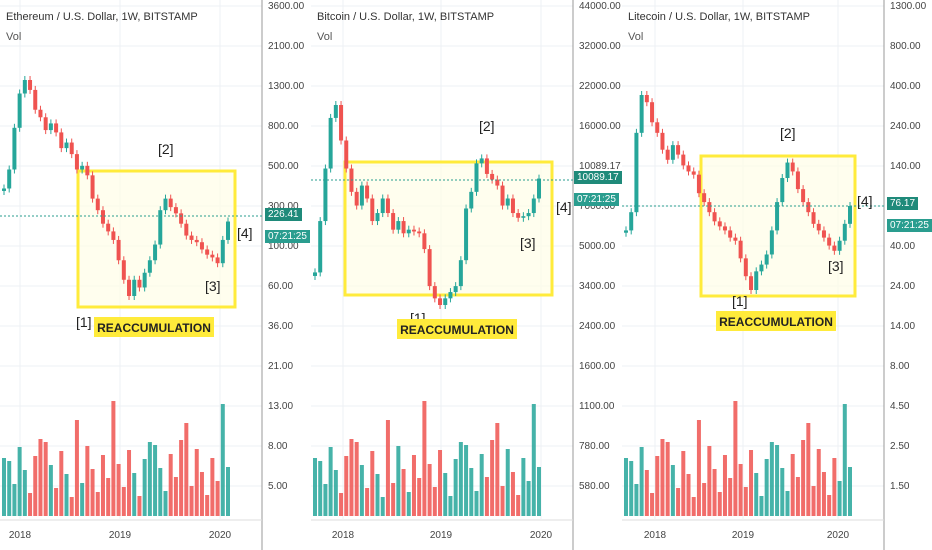  I want to click on annotation-label: [1], so click(740, 301).